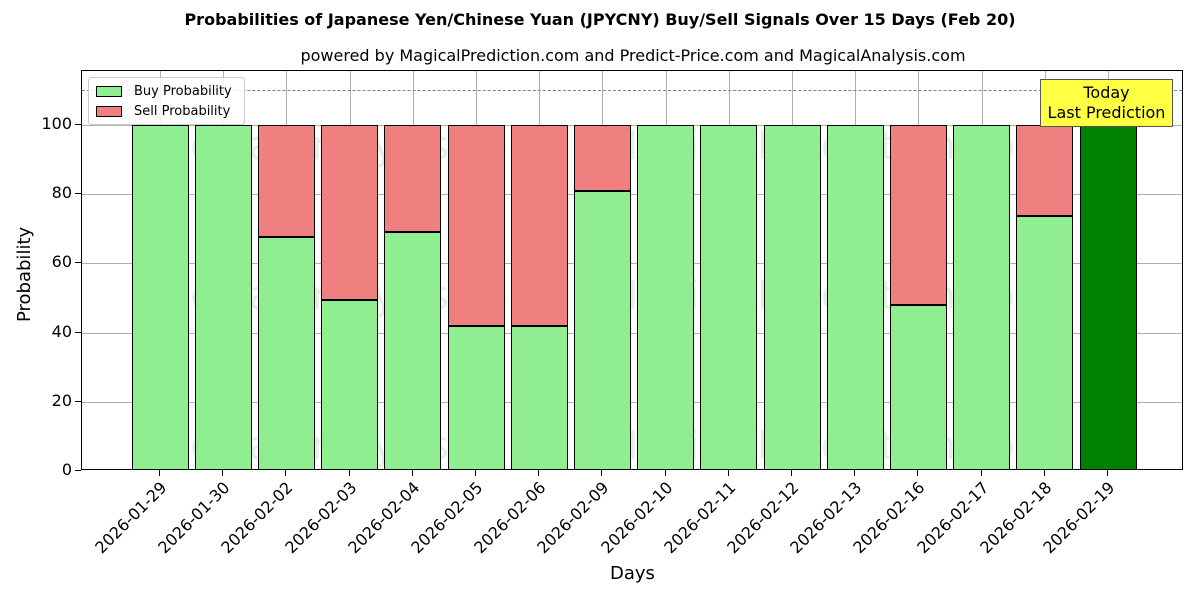 The image size is (1200, 600). Describe the element at coordinates (632, 573) in the screenshot. I see `x-axis-label: Days` at that location.